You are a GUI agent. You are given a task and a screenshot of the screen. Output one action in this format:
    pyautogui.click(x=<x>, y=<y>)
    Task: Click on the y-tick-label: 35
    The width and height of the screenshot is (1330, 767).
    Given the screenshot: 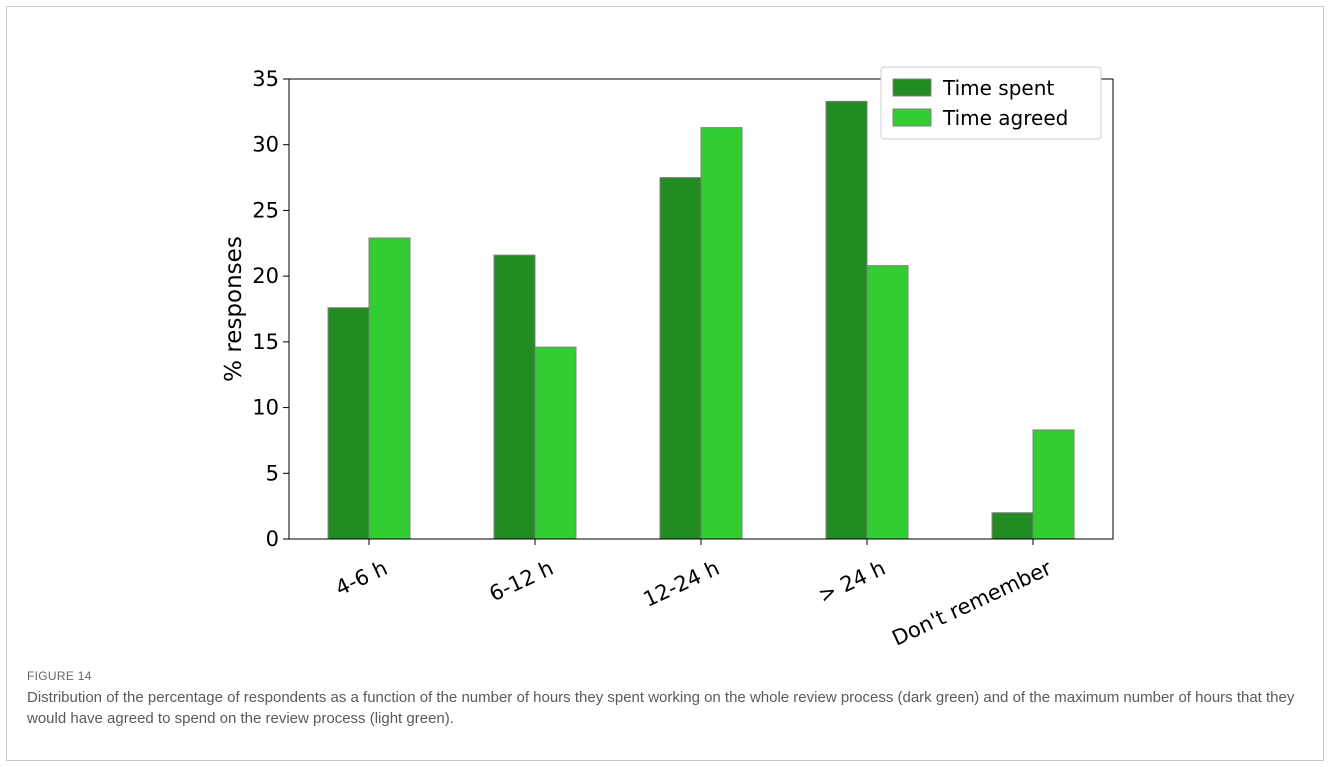 What is the action you would take?
    pyautogui.click(x=265, y=79)
    